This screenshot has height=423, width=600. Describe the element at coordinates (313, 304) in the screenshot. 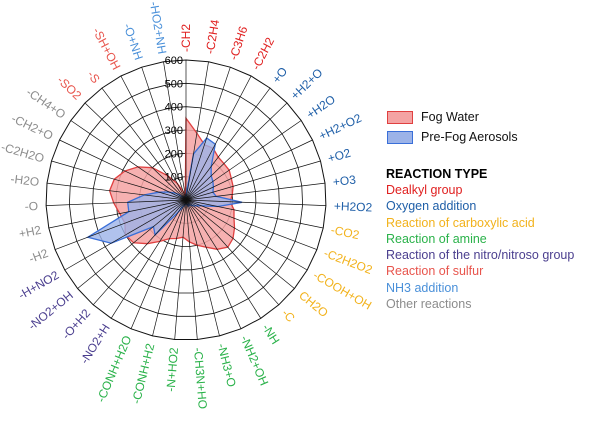

I see `category-label: CH2O` at that location.